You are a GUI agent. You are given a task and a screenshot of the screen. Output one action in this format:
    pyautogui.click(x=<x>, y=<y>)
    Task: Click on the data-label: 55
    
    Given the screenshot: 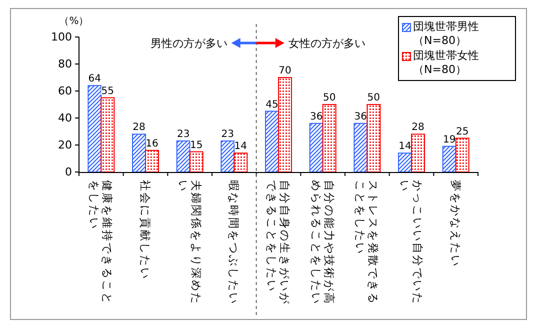 What is the action you would take?
    pyautogui.click(x=107, y=91)
    